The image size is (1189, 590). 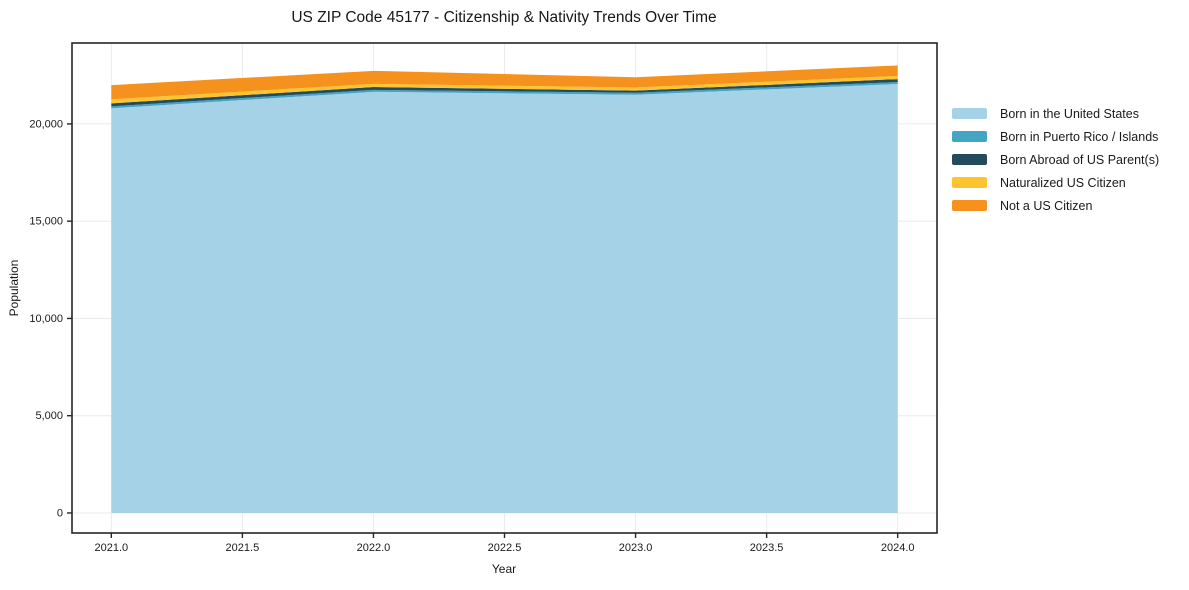 I want to click on legend-label-3: Naturalized US Citizen, so click(x=1063, y=182).